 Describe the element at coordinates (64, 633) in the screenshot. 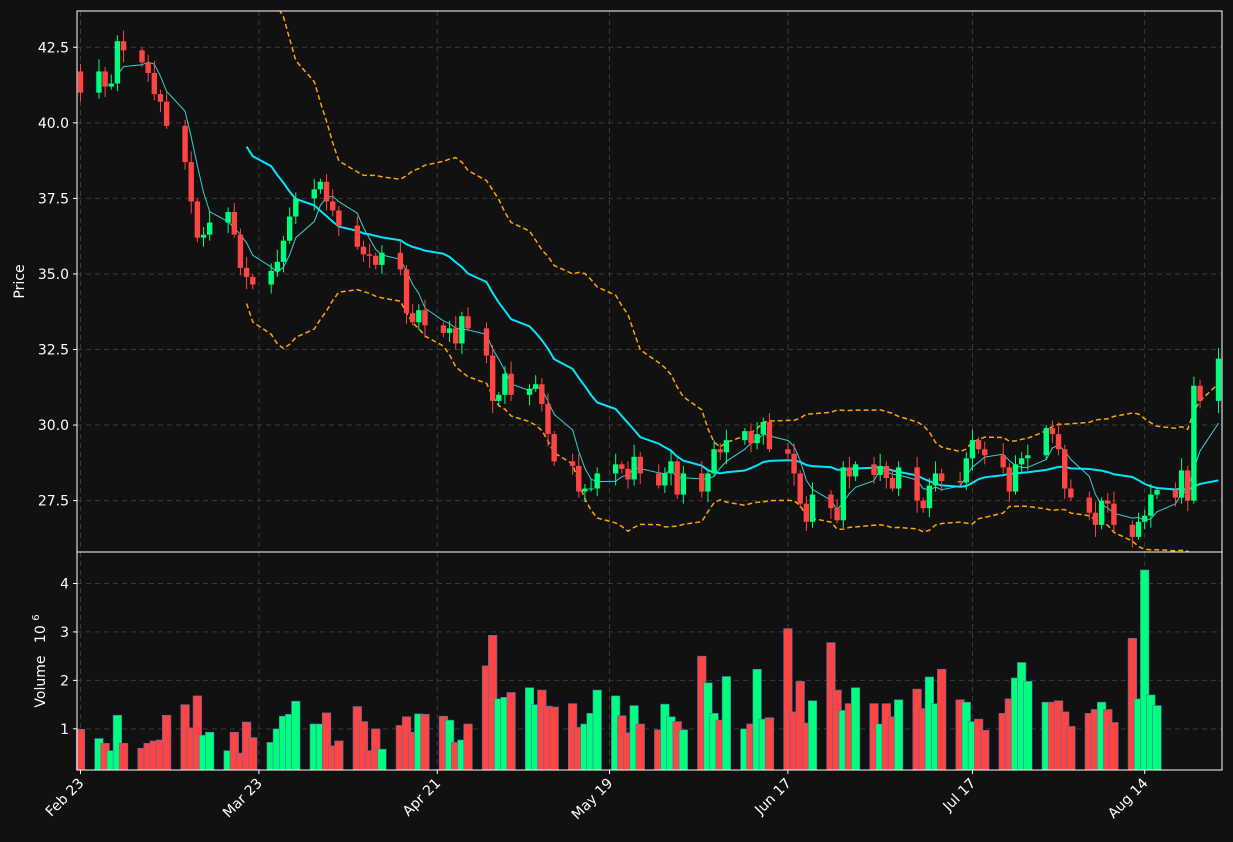

I see `volume-tick-label: 3` at that location.